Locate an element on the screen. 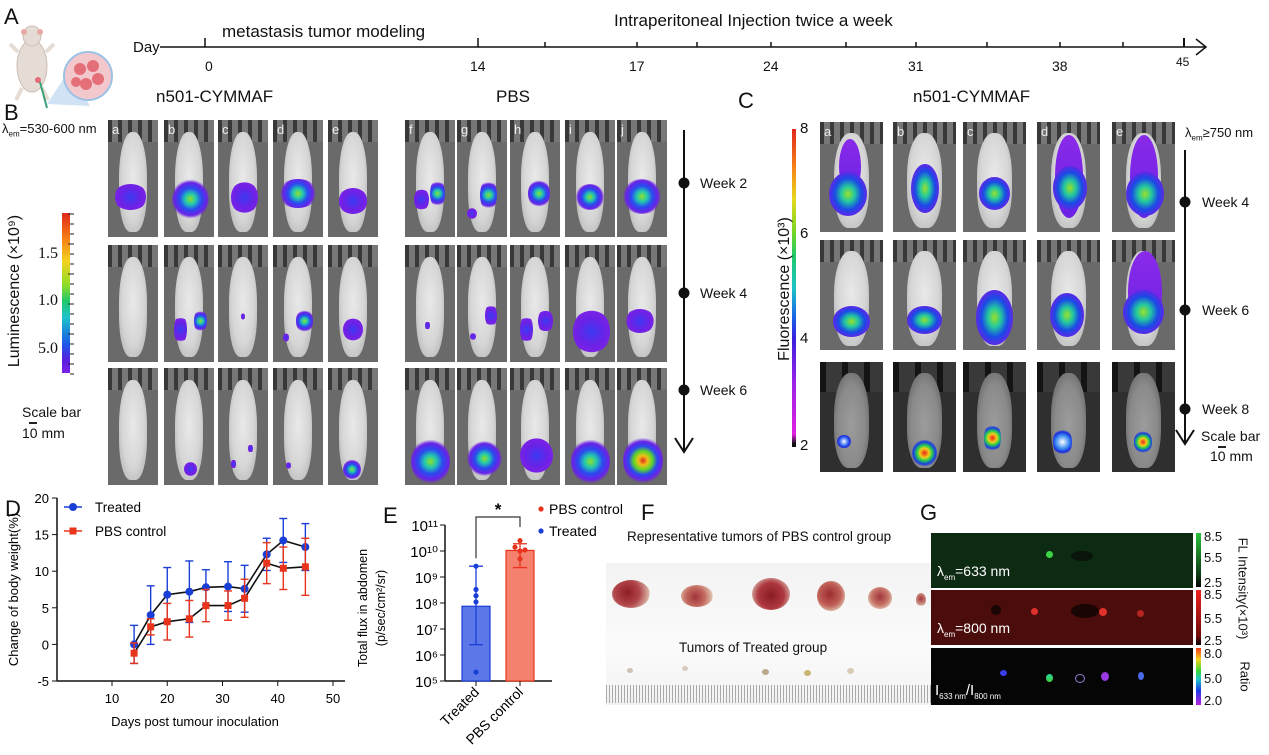 The width and height of the screenshot is (1269, 755). panel-b-wavelength: λem=530-600 nm is located at coordinates (49, 130).